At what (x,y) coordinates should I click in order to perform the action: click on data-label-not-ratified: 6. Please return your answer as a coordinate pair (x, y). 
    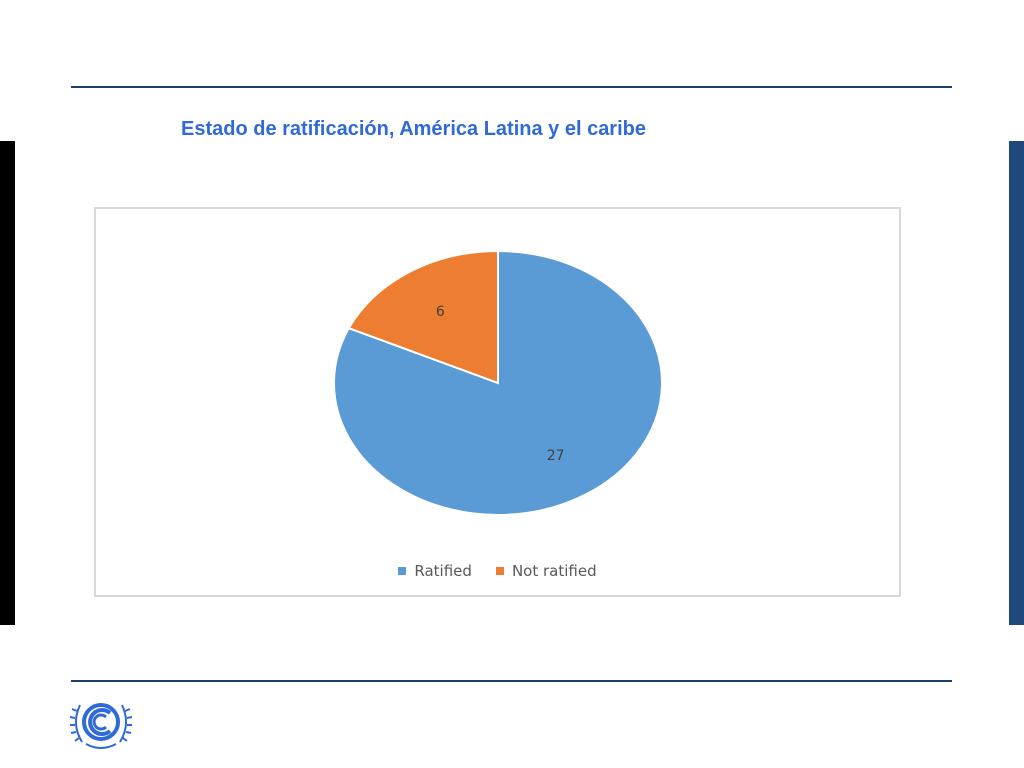
    Looking at the image, I should click on (440, 312).